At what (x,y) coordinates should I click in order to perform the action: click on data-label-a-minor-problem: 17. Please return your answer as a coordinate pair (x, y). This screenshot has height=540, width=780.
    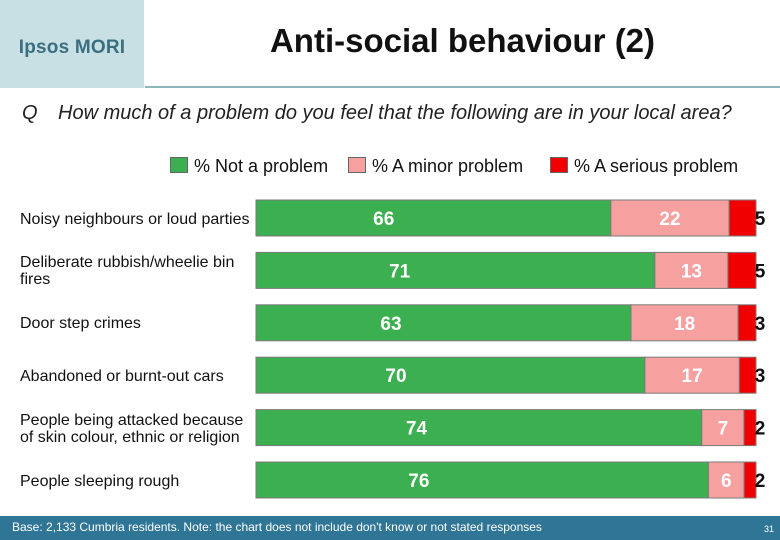
    Looking at the image, I should click on (692, 376).